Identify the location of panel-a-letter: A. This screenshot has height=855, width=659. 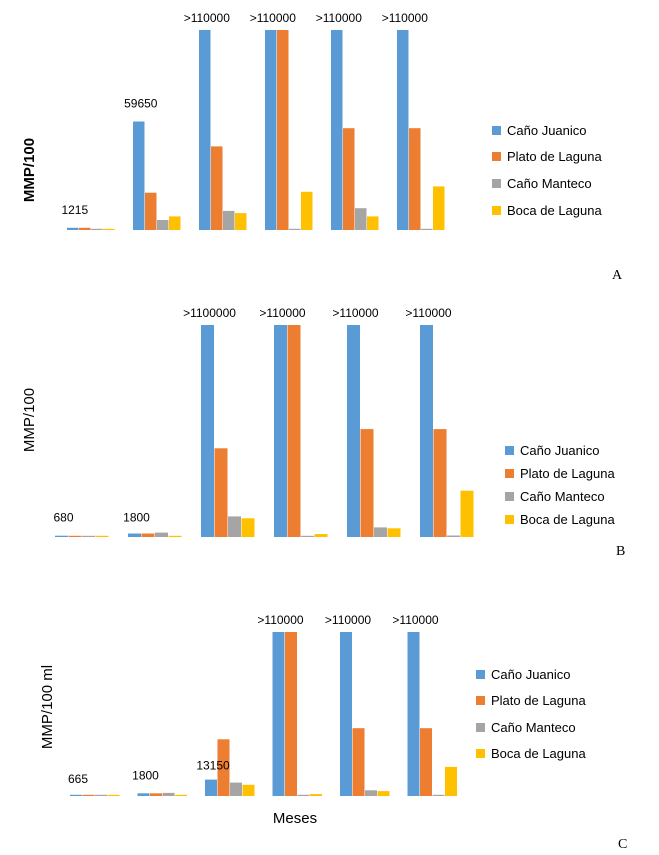
(617, 275).